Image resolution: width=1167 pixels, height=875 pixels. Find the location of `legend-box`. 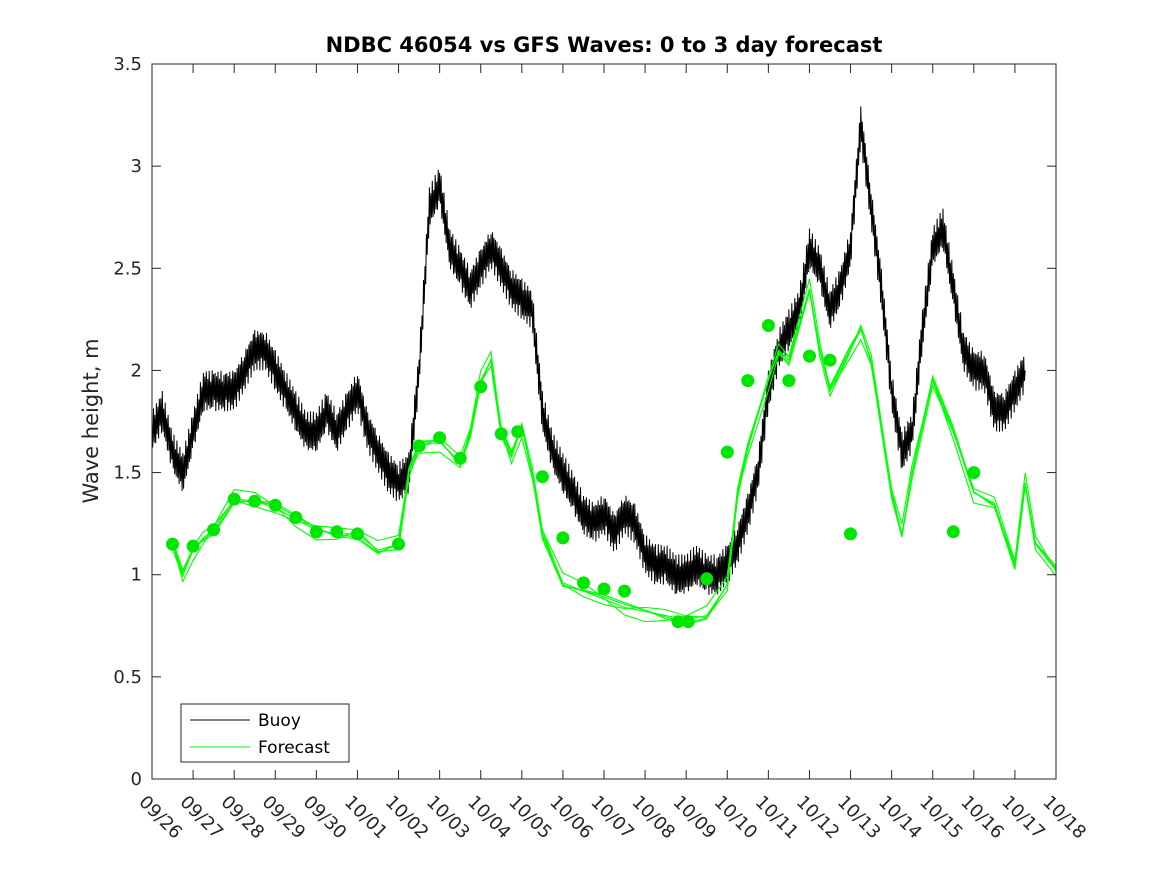

legend-box is located at coordinates (265, 733).